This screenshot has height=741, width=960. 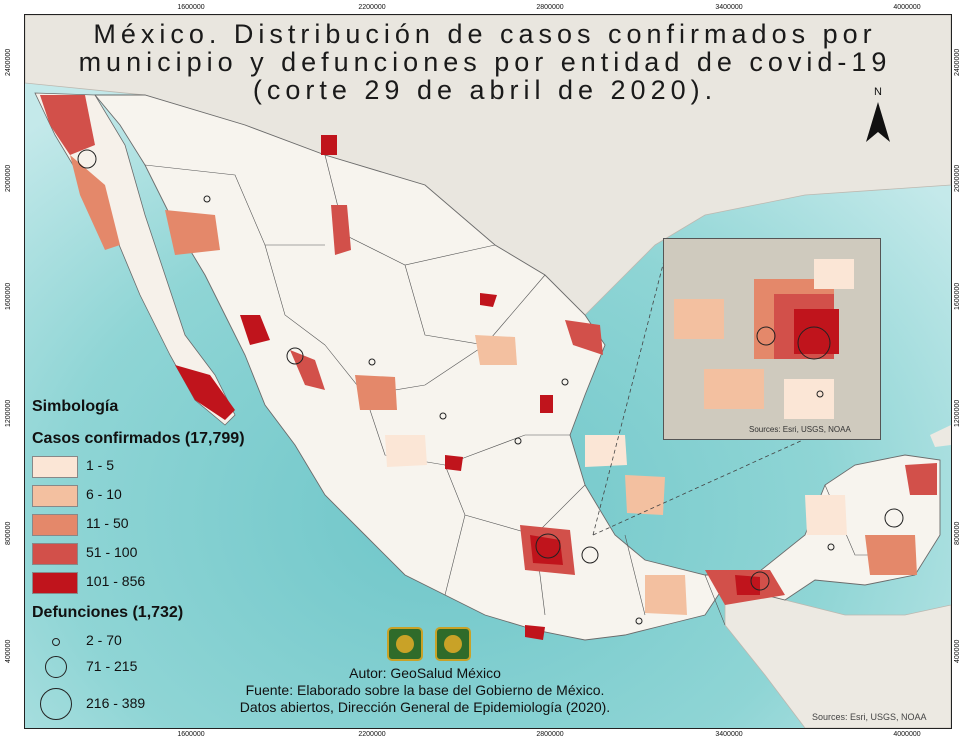 I want to click on legend-label: 1 - 5, so click(x=100, y=465).